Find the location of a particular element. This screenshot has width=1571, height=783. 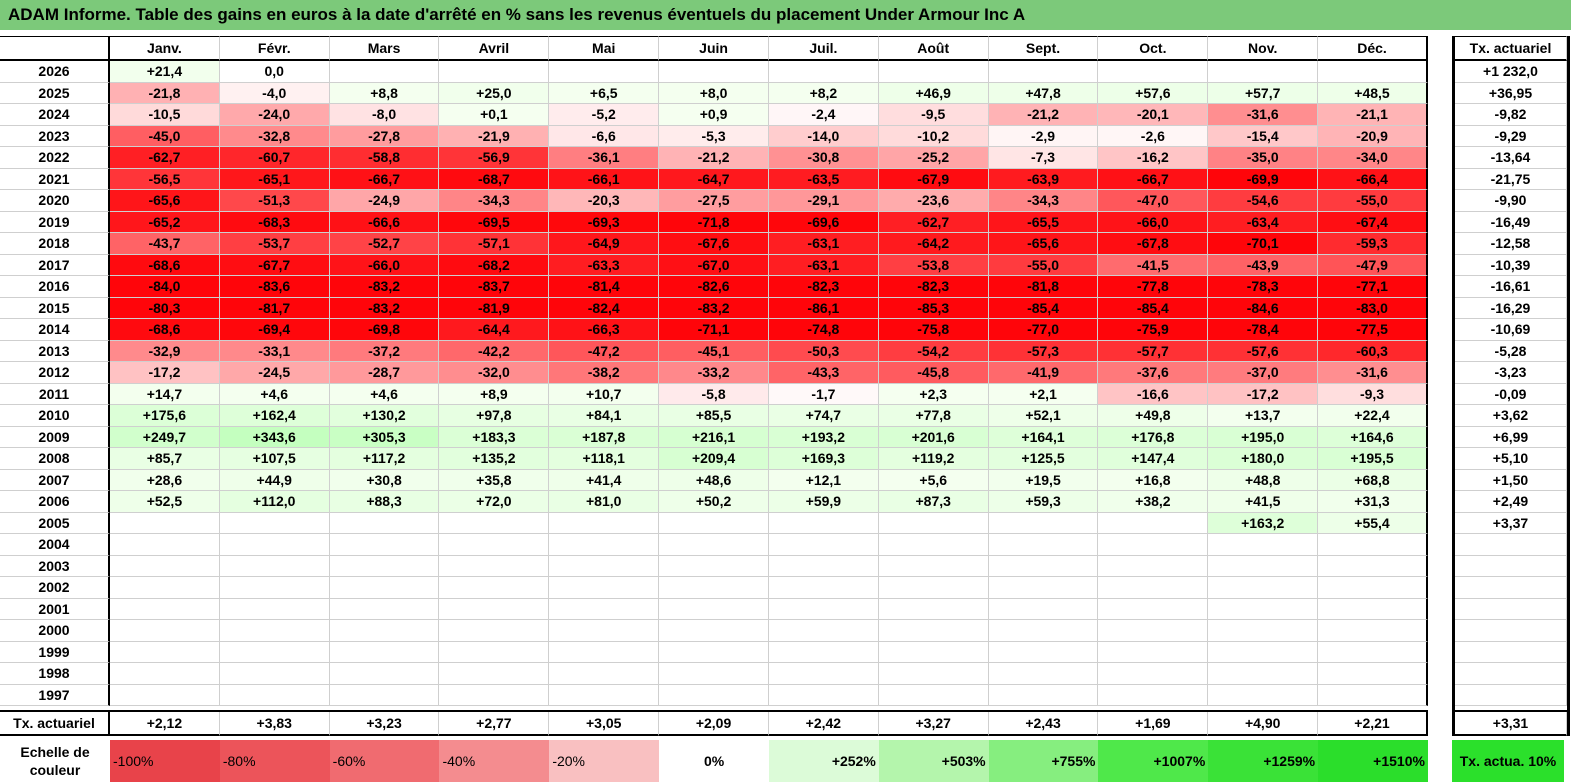

tx-cell: +6,99 is located at coordinates (1511, 437).